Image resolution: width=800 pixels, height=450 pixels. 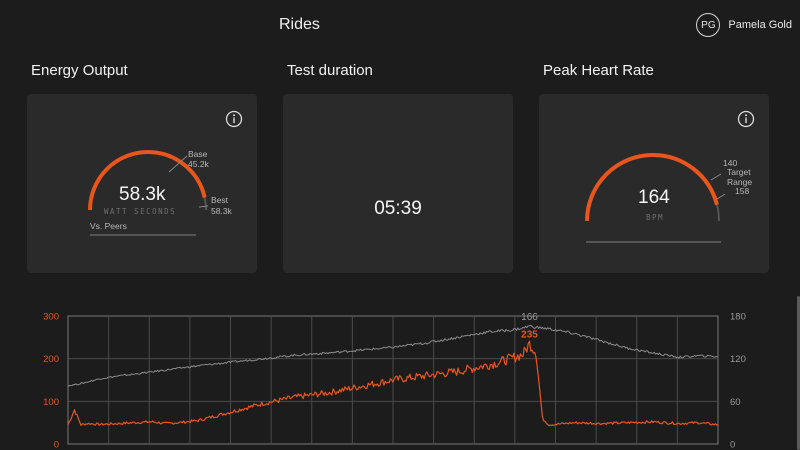 What do you see at coordinates (51, 359) in the screenshot?
I see `left-axis-tick: 200` at bounding box center [51, 359].